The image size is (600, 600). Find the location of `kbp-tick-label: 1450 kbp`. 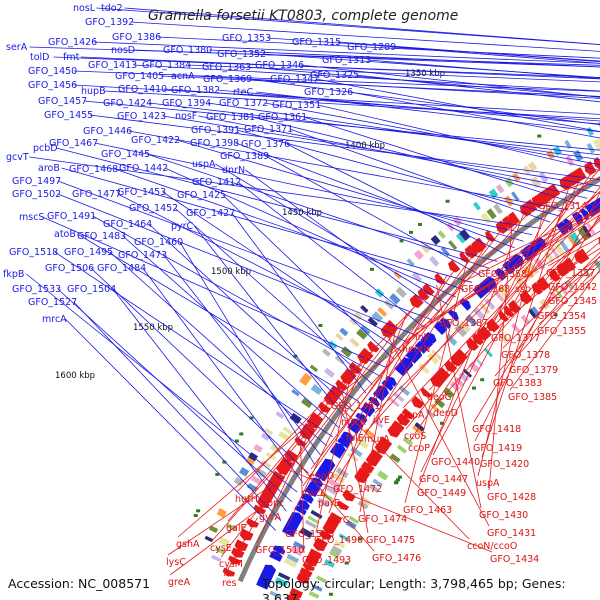

kbp-tick-label: 1450 kbp is located at coordinates (302, 213).